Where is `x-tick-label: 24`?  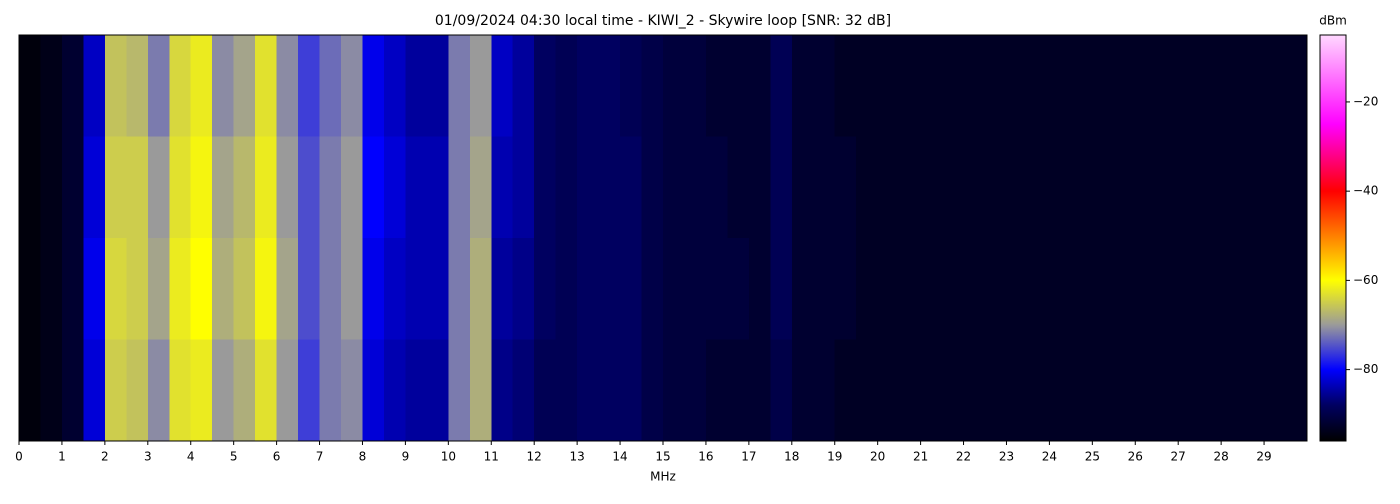 x-tick-label: 24 is located at coordinates (1049, 457).